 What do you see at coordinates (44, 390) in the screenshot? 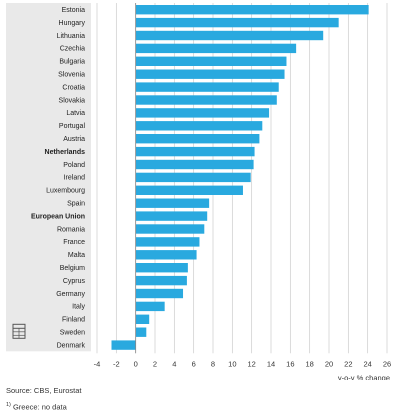
I see `source-note: Source: CBS, Eurostat` at bounding box center [44, 390].